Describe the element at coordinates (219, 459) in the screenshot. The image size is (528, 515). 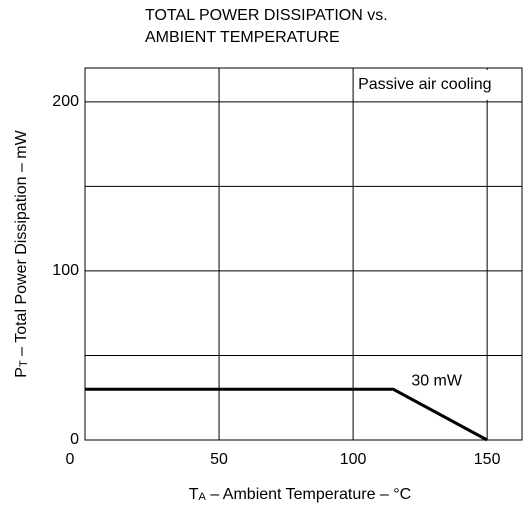
I see `x-tick-label: 50` at that location.